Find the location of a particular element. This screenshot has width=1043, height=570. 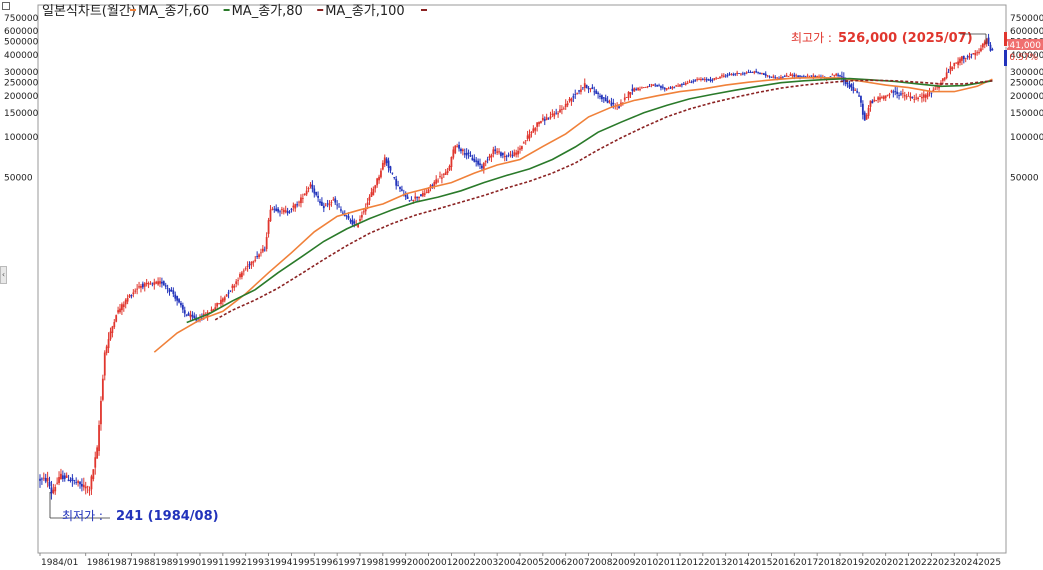

x-tick-label: 2020 is located at coordinates (875, 563).